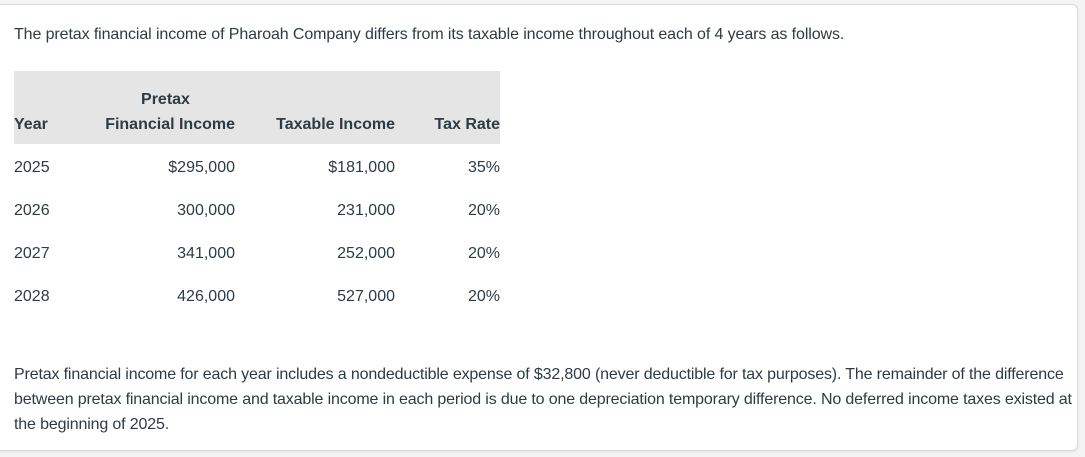 The image size is (1085, 457). I want to click on cell-year: 2027, so click(32, 253).